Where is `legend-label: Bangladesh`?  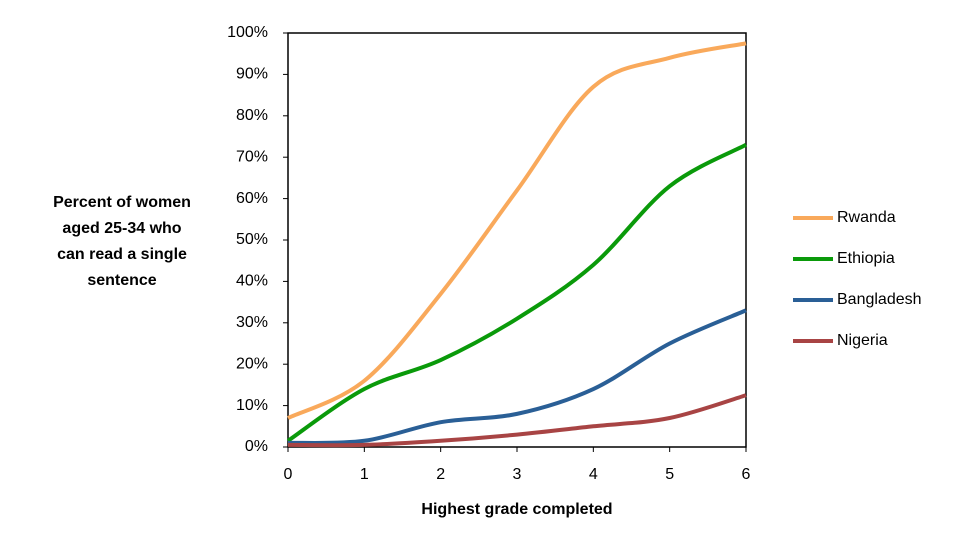 legend-label: Bangladesh is located at coordinates (879, 299).